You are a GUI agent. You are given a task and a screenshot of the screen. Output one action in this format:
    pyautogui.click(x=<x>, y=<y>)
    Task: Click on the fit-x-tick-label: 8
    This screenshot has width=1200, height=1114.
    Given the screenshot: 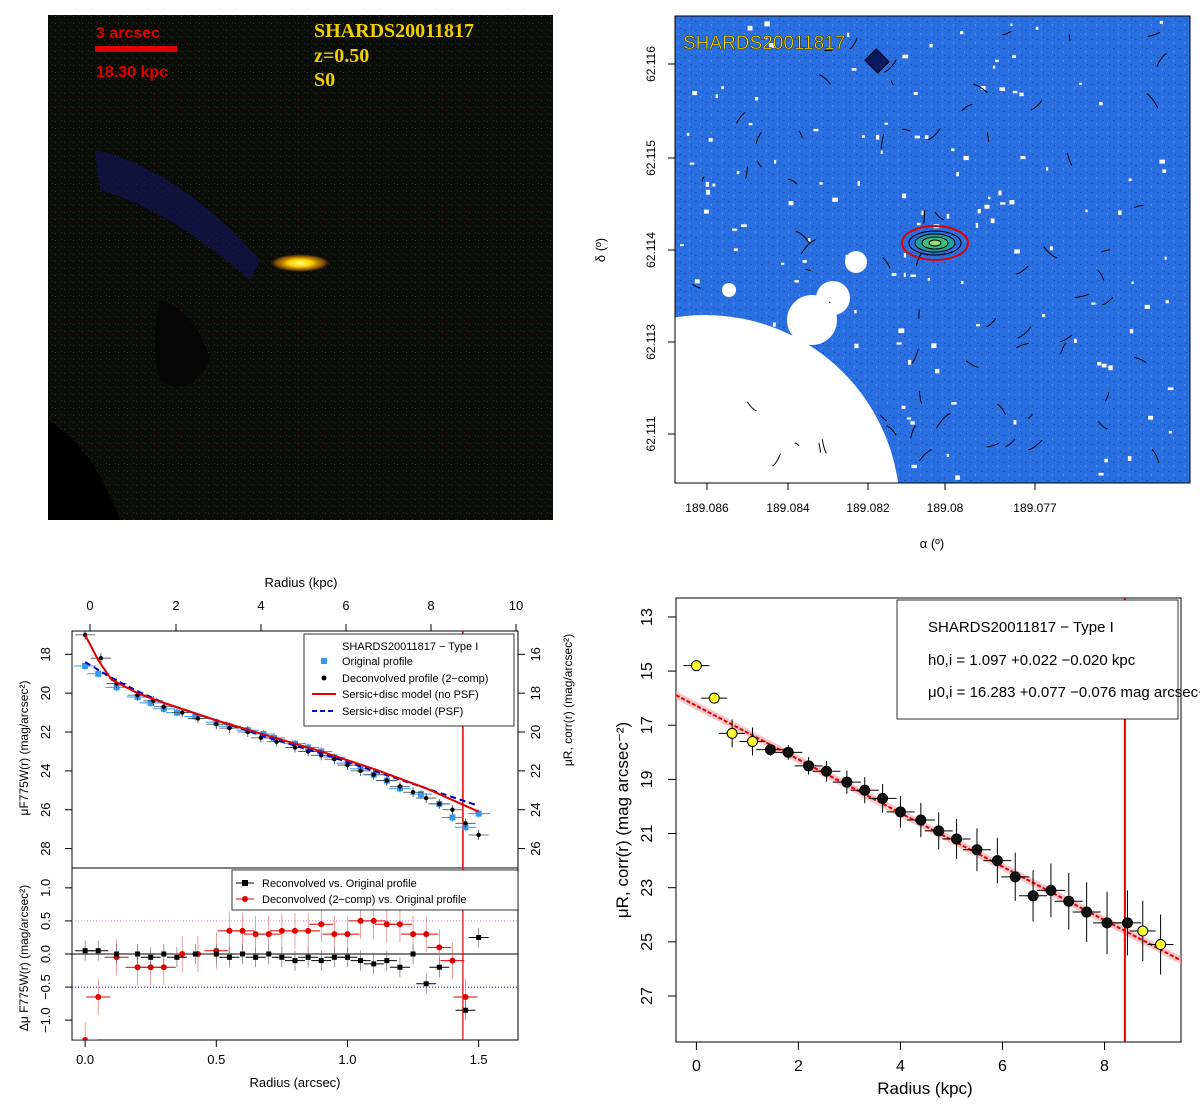 What is the action you would take?
    pyautogui.click(x=1104, y=1066)
    